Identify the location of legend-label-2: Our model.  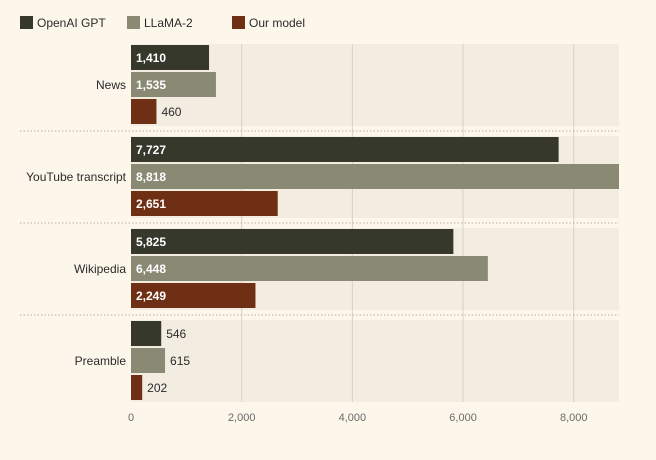
(277, 23).